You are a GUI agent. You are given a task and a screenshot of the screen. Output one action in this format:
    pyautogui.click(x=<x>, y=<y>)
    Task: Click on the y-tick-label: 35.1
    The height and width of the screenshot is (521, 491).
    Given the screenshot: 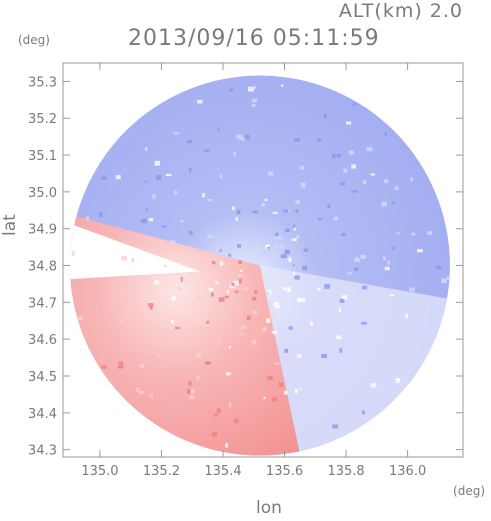 What is the action you would take?
    pyautogui.click(x=42, y=156)
    